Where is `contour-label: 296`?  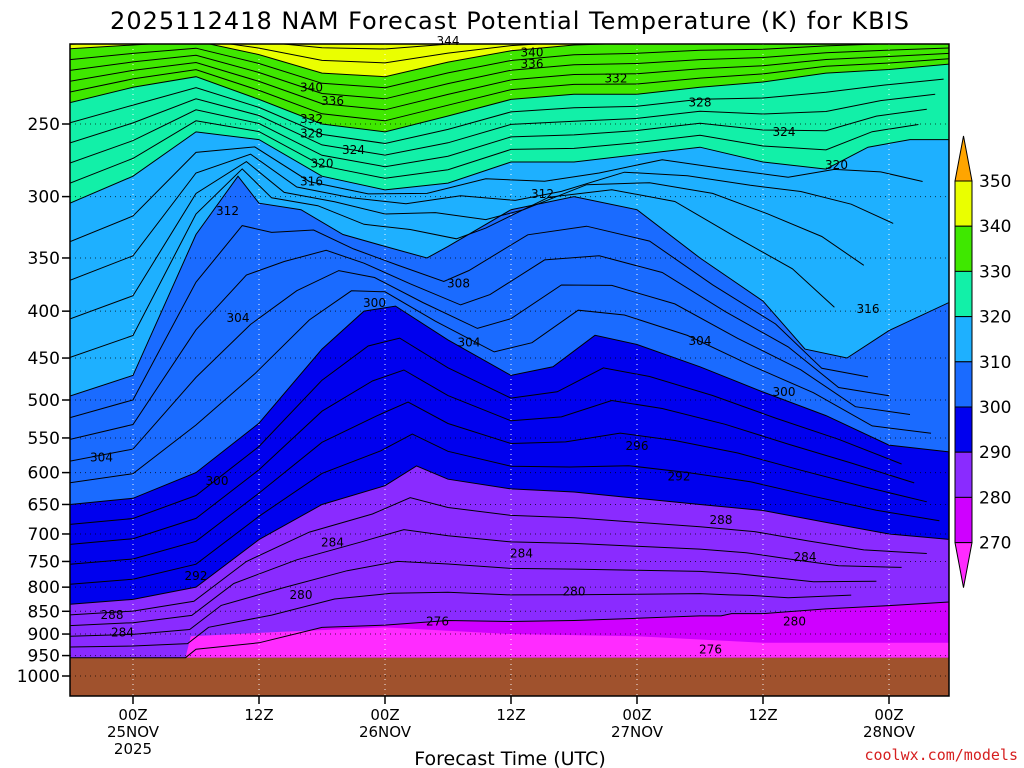
contour-label: 296 is located at coordinates (637, 446).